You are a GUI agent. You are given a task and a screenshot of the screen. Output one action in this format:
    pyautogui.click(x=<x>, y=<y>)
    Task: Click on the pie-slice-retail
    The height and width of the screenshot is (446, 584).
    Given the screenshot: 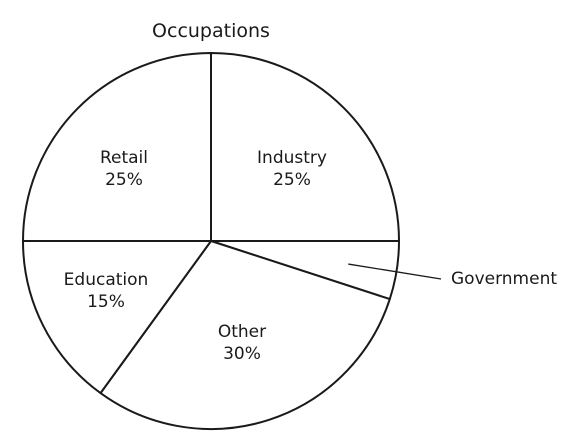 What is the action you would take?
    pyautogui.click(x=117, y=147)
    